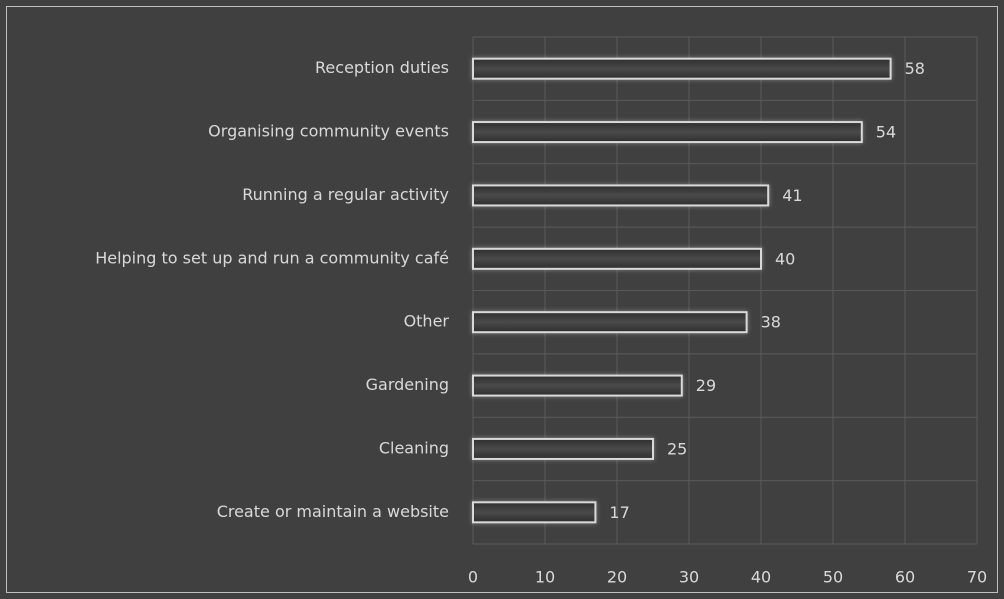 This screenshot has height=599, width=1004. I want to click on x-tick-label: 0, so click(473, 577).